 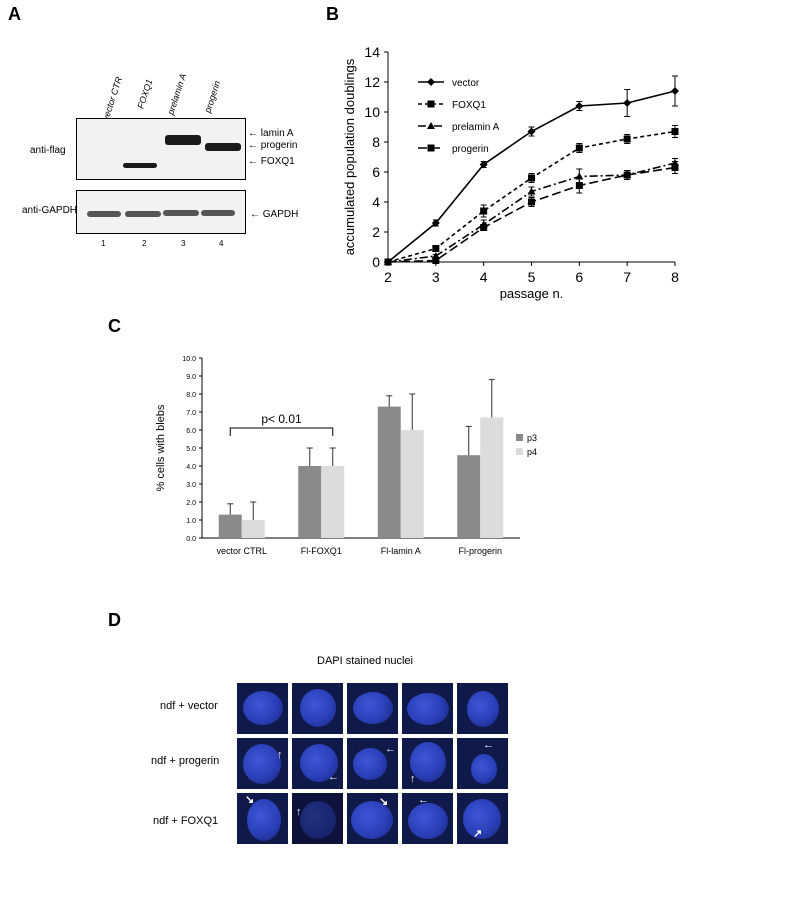 What do you see at coordinates (191, 395) in the screenshot?
I see `y-tick-label: 8.0` at bounding box center [191, 395].